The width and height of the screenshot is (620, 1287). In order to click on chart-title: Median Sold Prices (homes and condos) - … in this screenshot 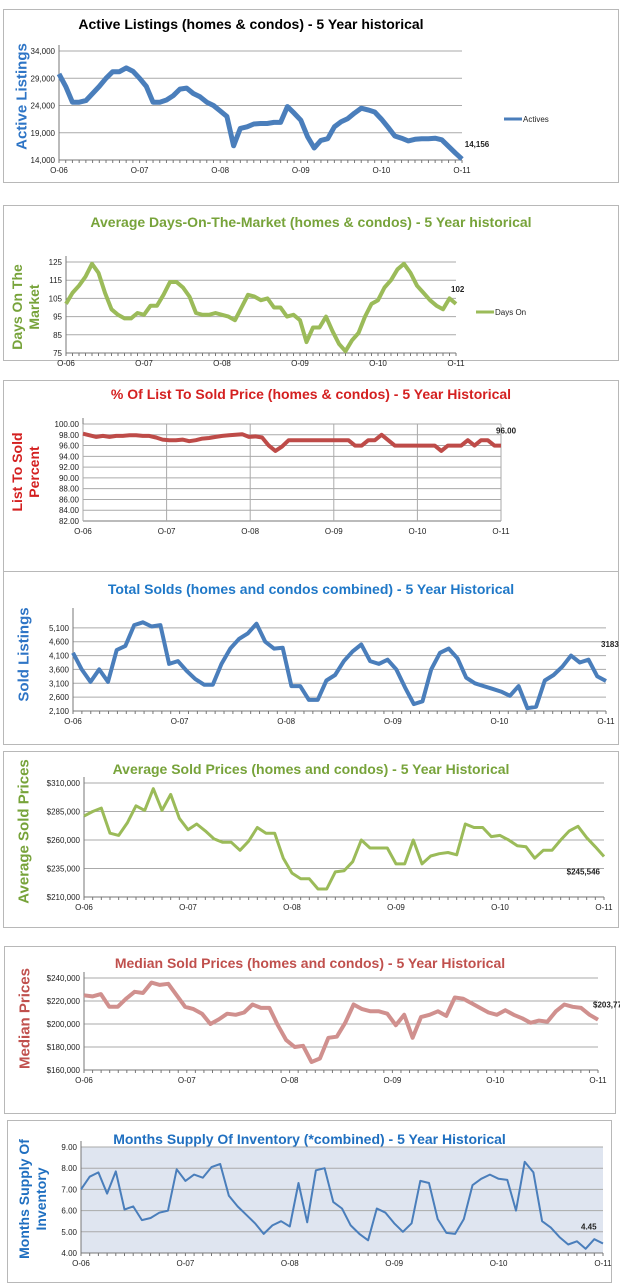, I will do `click(310, 963)`.